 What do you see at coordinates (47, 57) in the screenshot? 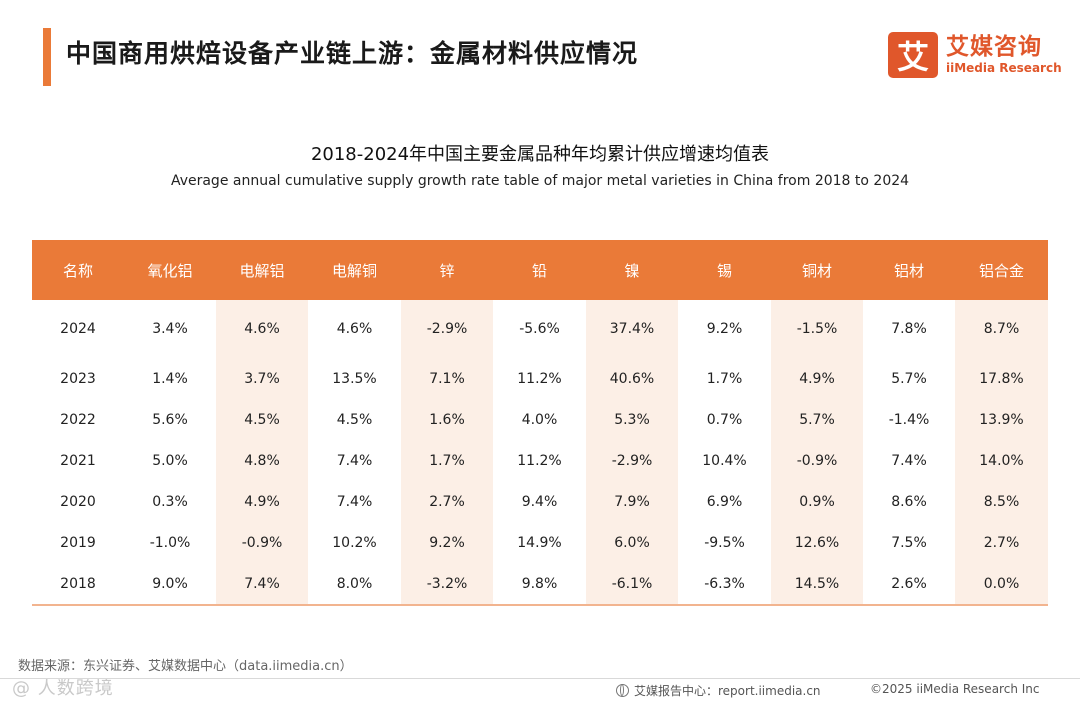
I see `title-accent-bar` at bounding box center [47, 57].